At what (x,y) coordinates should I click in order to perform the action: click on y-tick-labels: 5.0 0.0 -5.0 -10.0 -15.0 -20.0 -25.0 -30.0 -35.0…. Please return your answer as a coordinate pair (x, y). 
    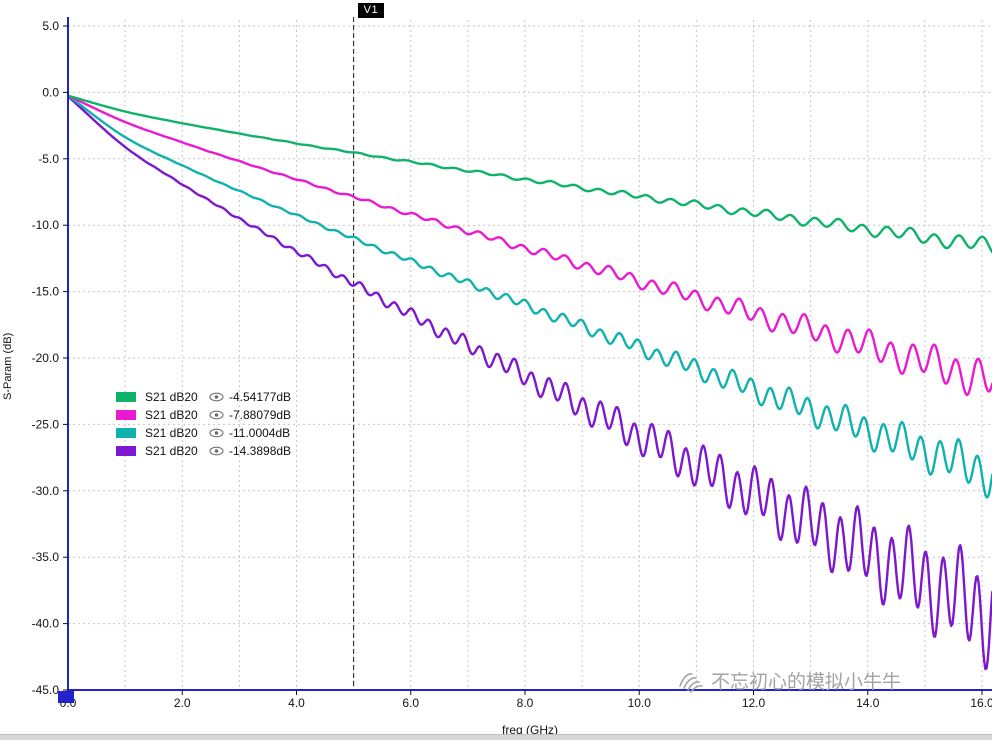
    Looking at the image, I should click on (46, 358).